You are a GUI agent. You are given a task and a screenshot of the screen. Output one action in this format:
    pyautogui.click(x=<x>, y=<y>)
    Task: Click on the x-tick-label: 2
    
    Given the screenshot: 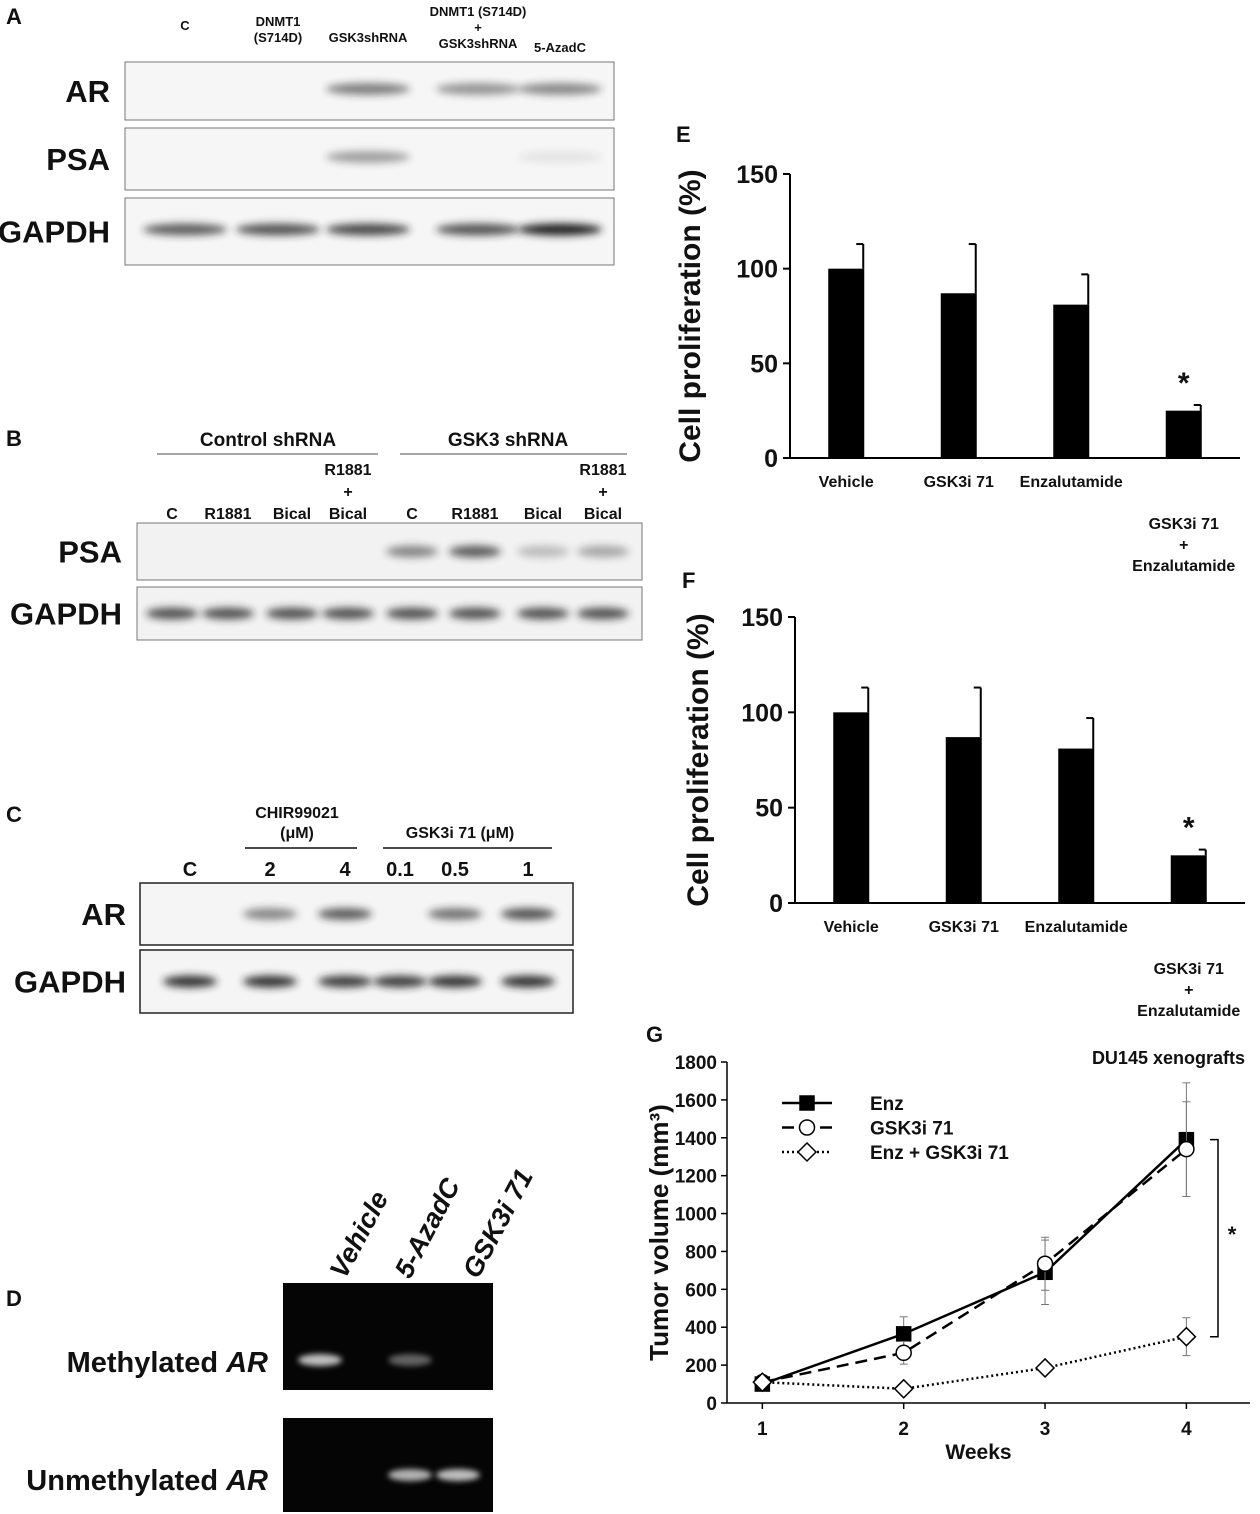 What is the action you would take?
    pyautogui.click(x=903, y=1429)
    